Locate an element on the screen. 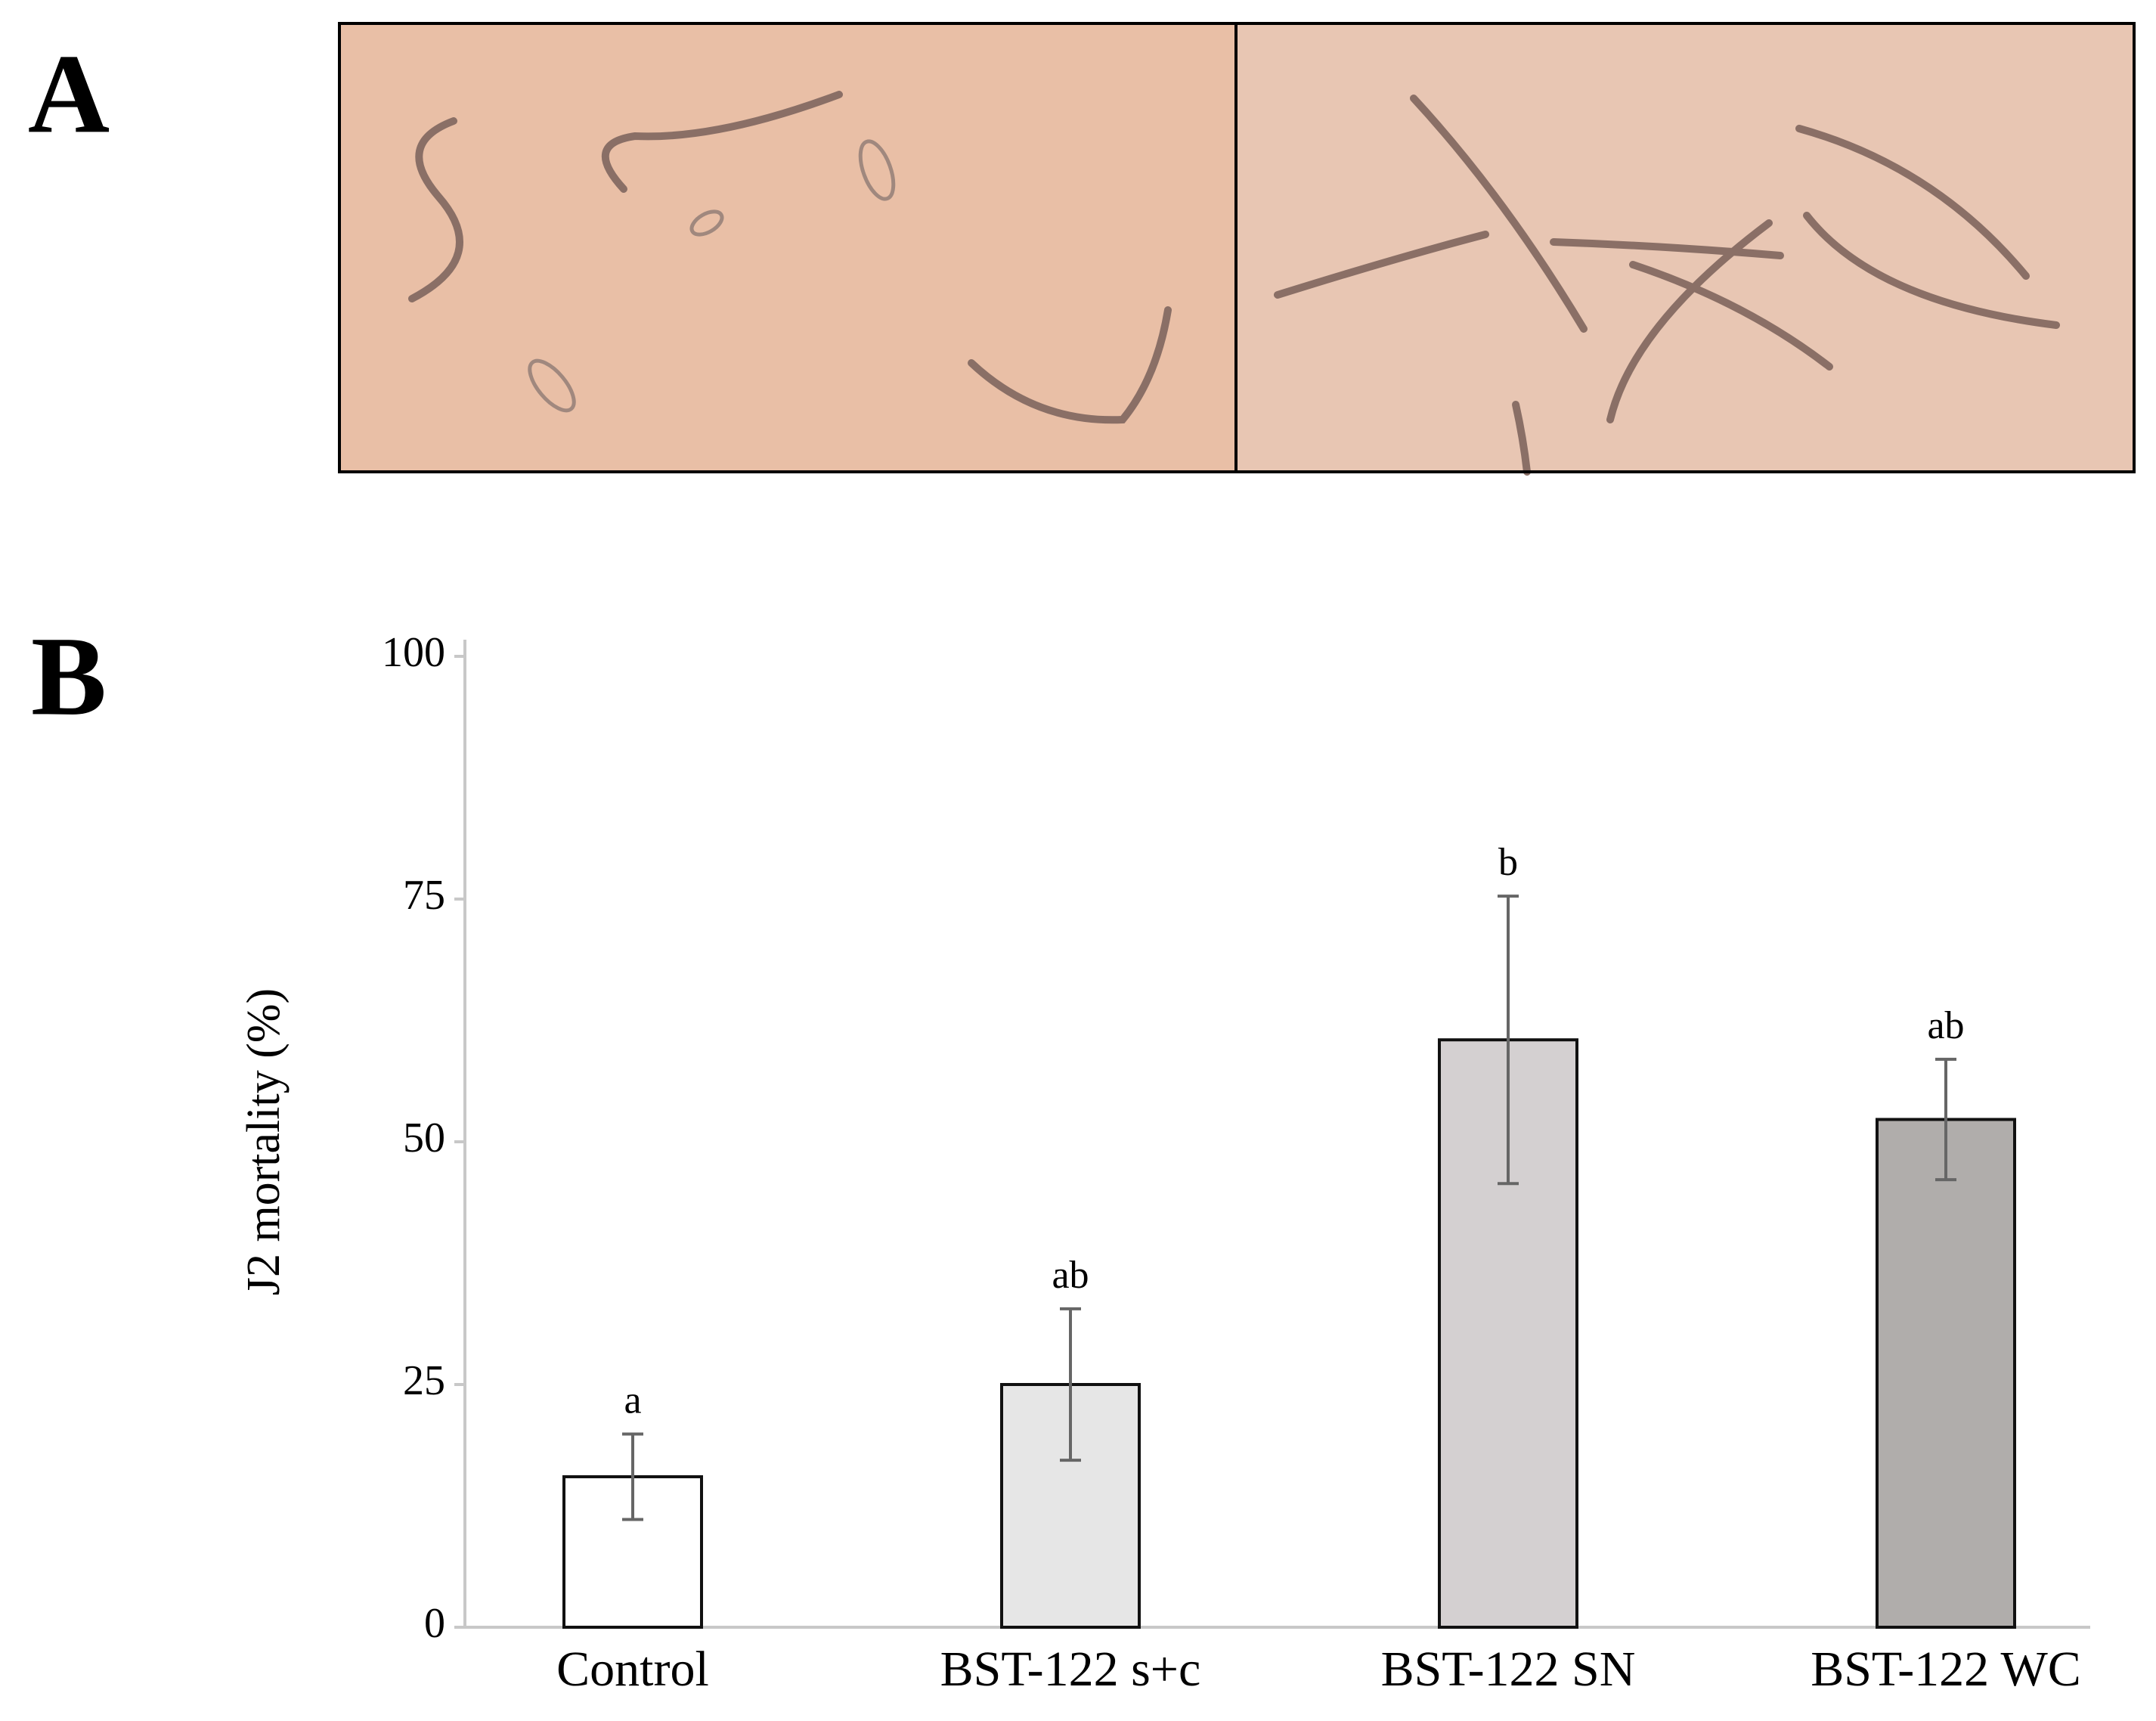  y-tick-label: 75 is located at coordinates (424, 895).